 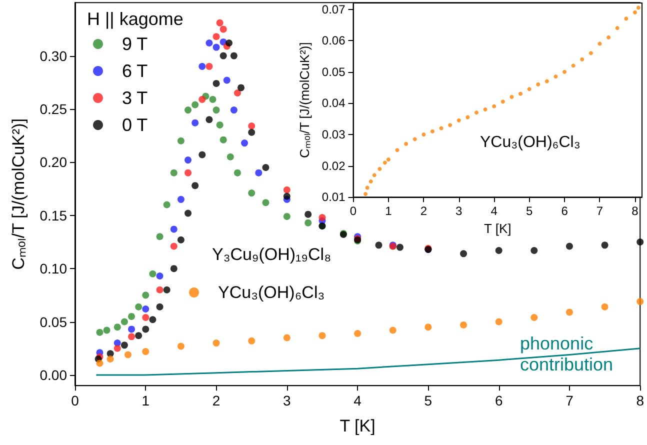 What do you see at coordinates (334, 103) in the screenshot?
I see `y-tick-label: 0.04` at bounding box center [334, 103].